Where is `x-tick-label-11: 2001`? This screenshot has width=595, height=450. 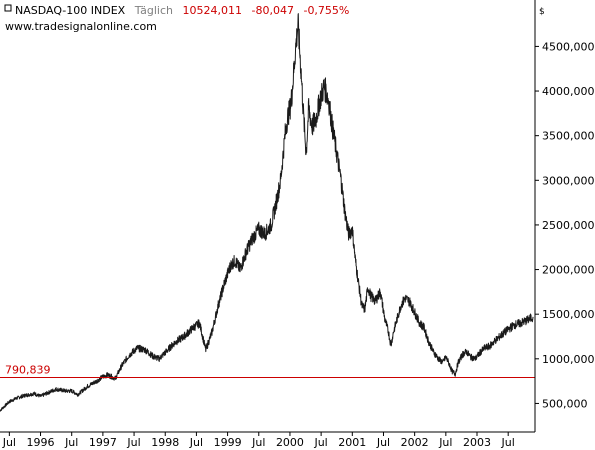 x-tick-label-11: 2001 is located at coordinates (352, 442).